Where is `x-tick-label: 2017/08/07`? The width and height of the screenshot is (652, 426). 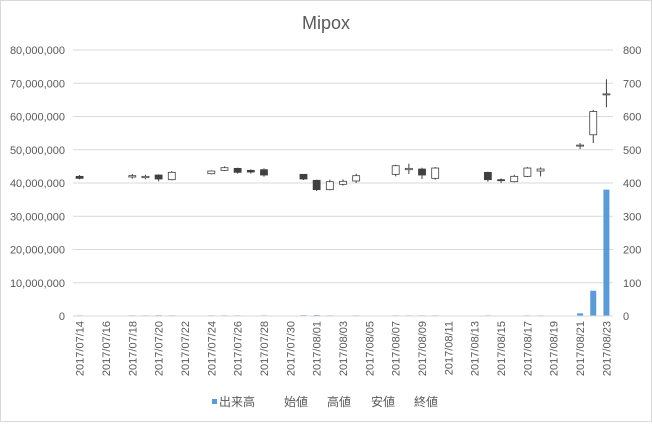
x-tick-label: 2017/08/07 is located at coordinates (397, 348).